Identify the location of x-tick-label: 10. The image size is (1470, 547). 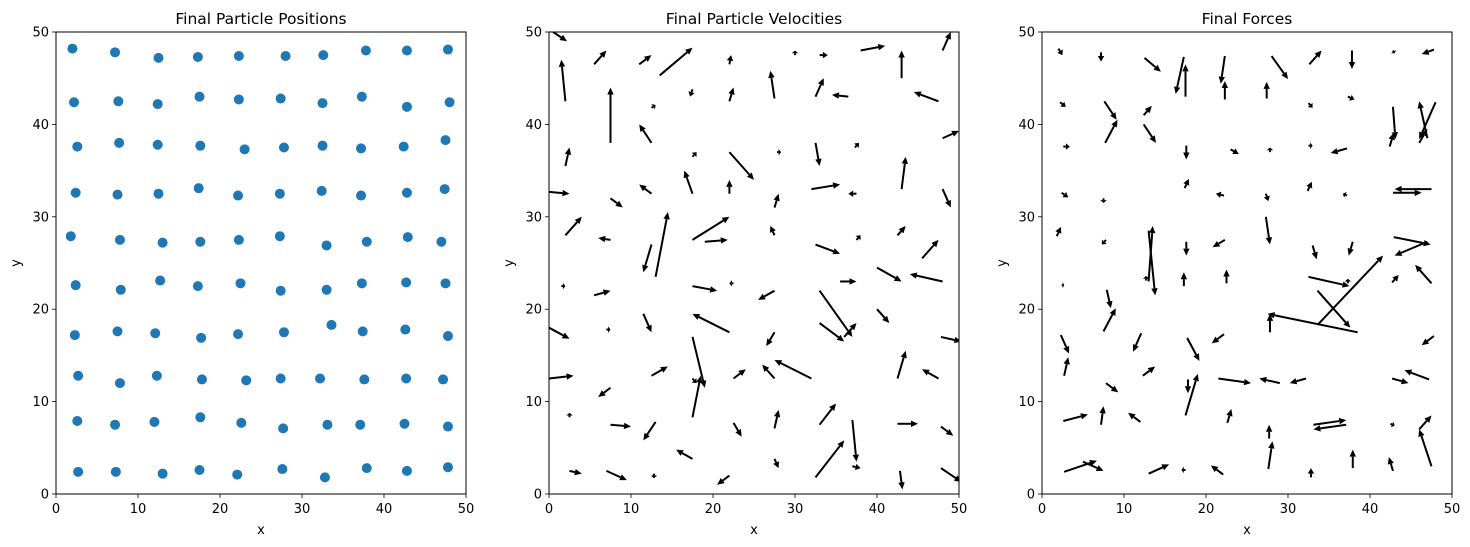
(1124, 509).